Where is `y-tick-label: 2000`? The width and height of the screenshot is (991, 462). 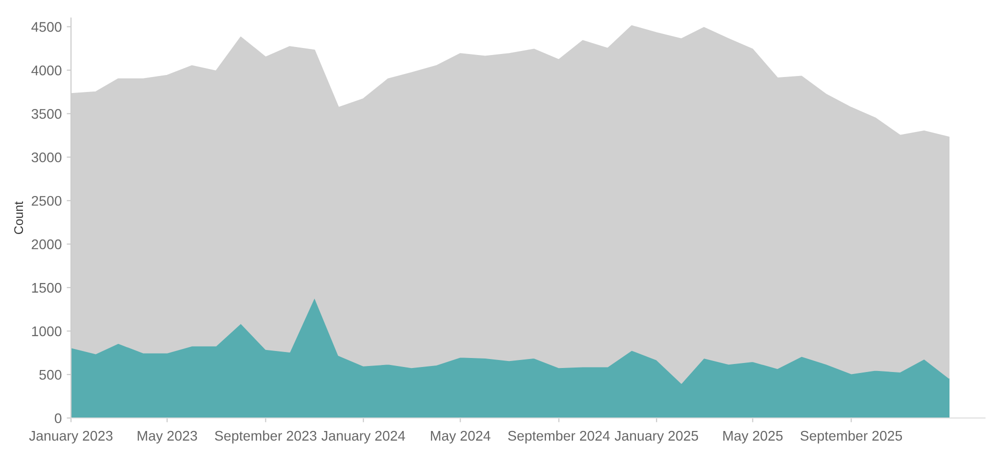 y-tick-label: 2000 is located at coordinates (47, 244).